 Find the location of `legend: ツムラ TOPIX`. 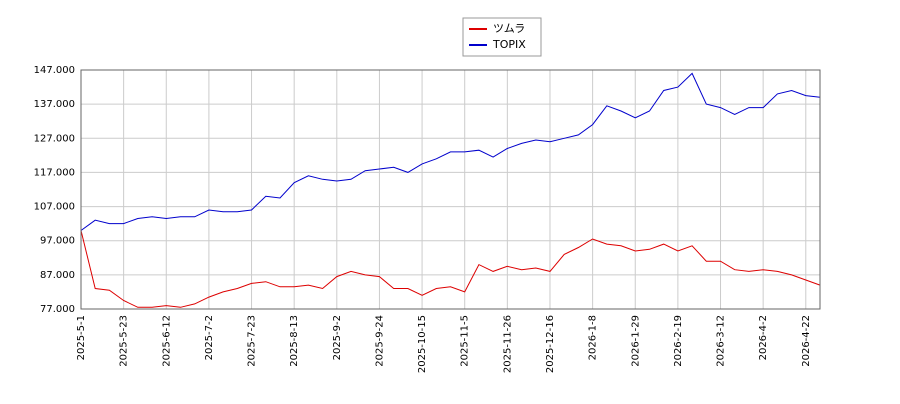

legend: ツムラ TOPIX is located at coordinates (497, 36).